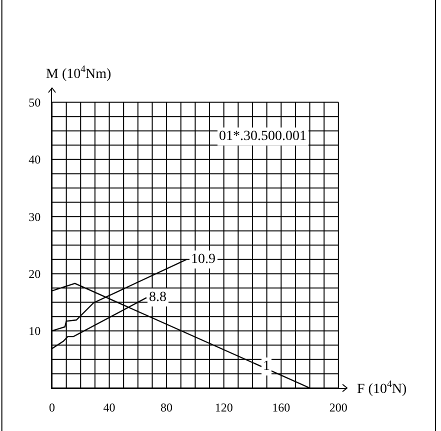 The image size is (441, 431). I want to click on annotation: 10.9, so click(203, 259).